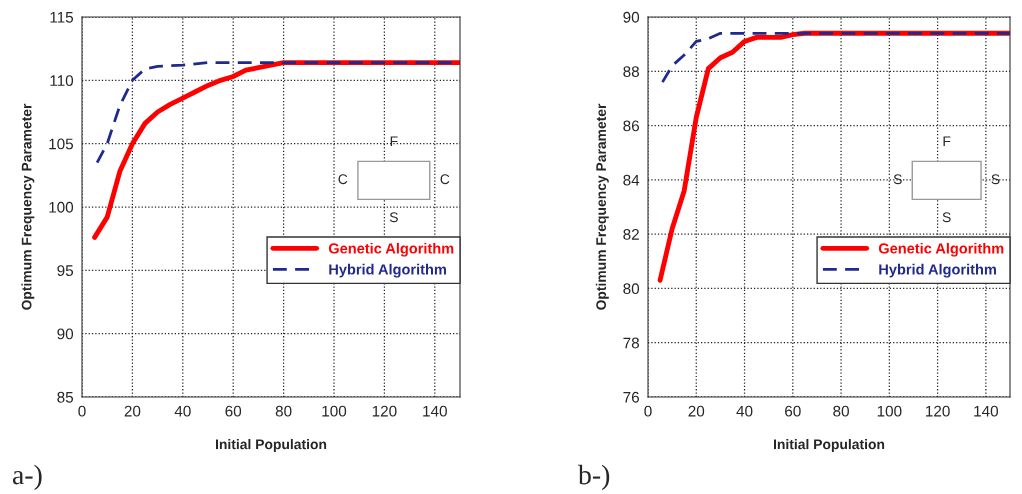 The width and height of the screenshot is (1022, 494). I want to click on y-tick-label: 78, so click(631, 343).